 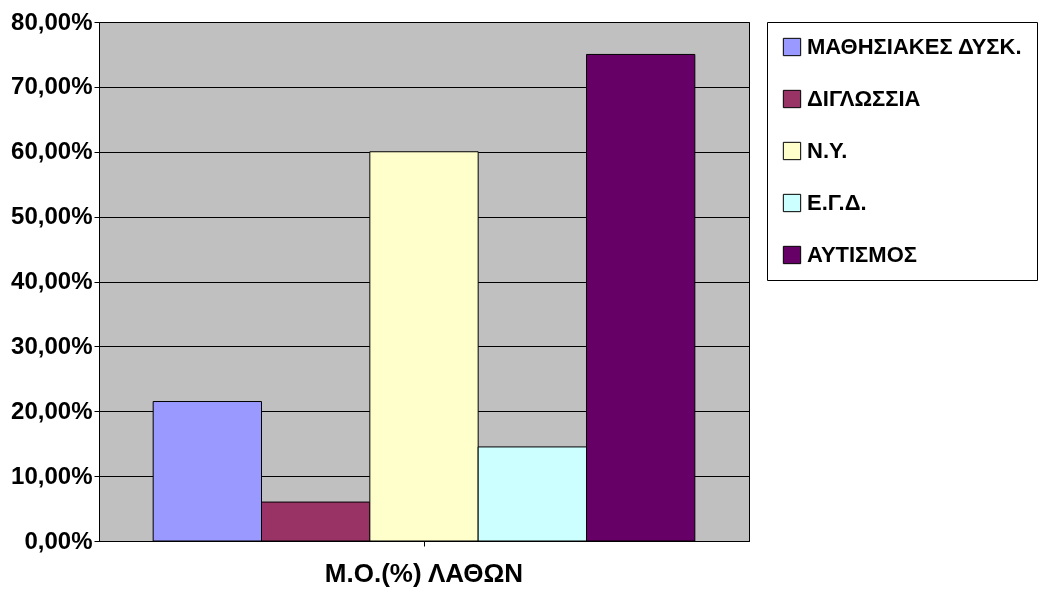 I want to click on legend-label: ΜΑΘΗΣΙΑΚΕΣ ΔΥΣΚ., so click(x=914, y=46).